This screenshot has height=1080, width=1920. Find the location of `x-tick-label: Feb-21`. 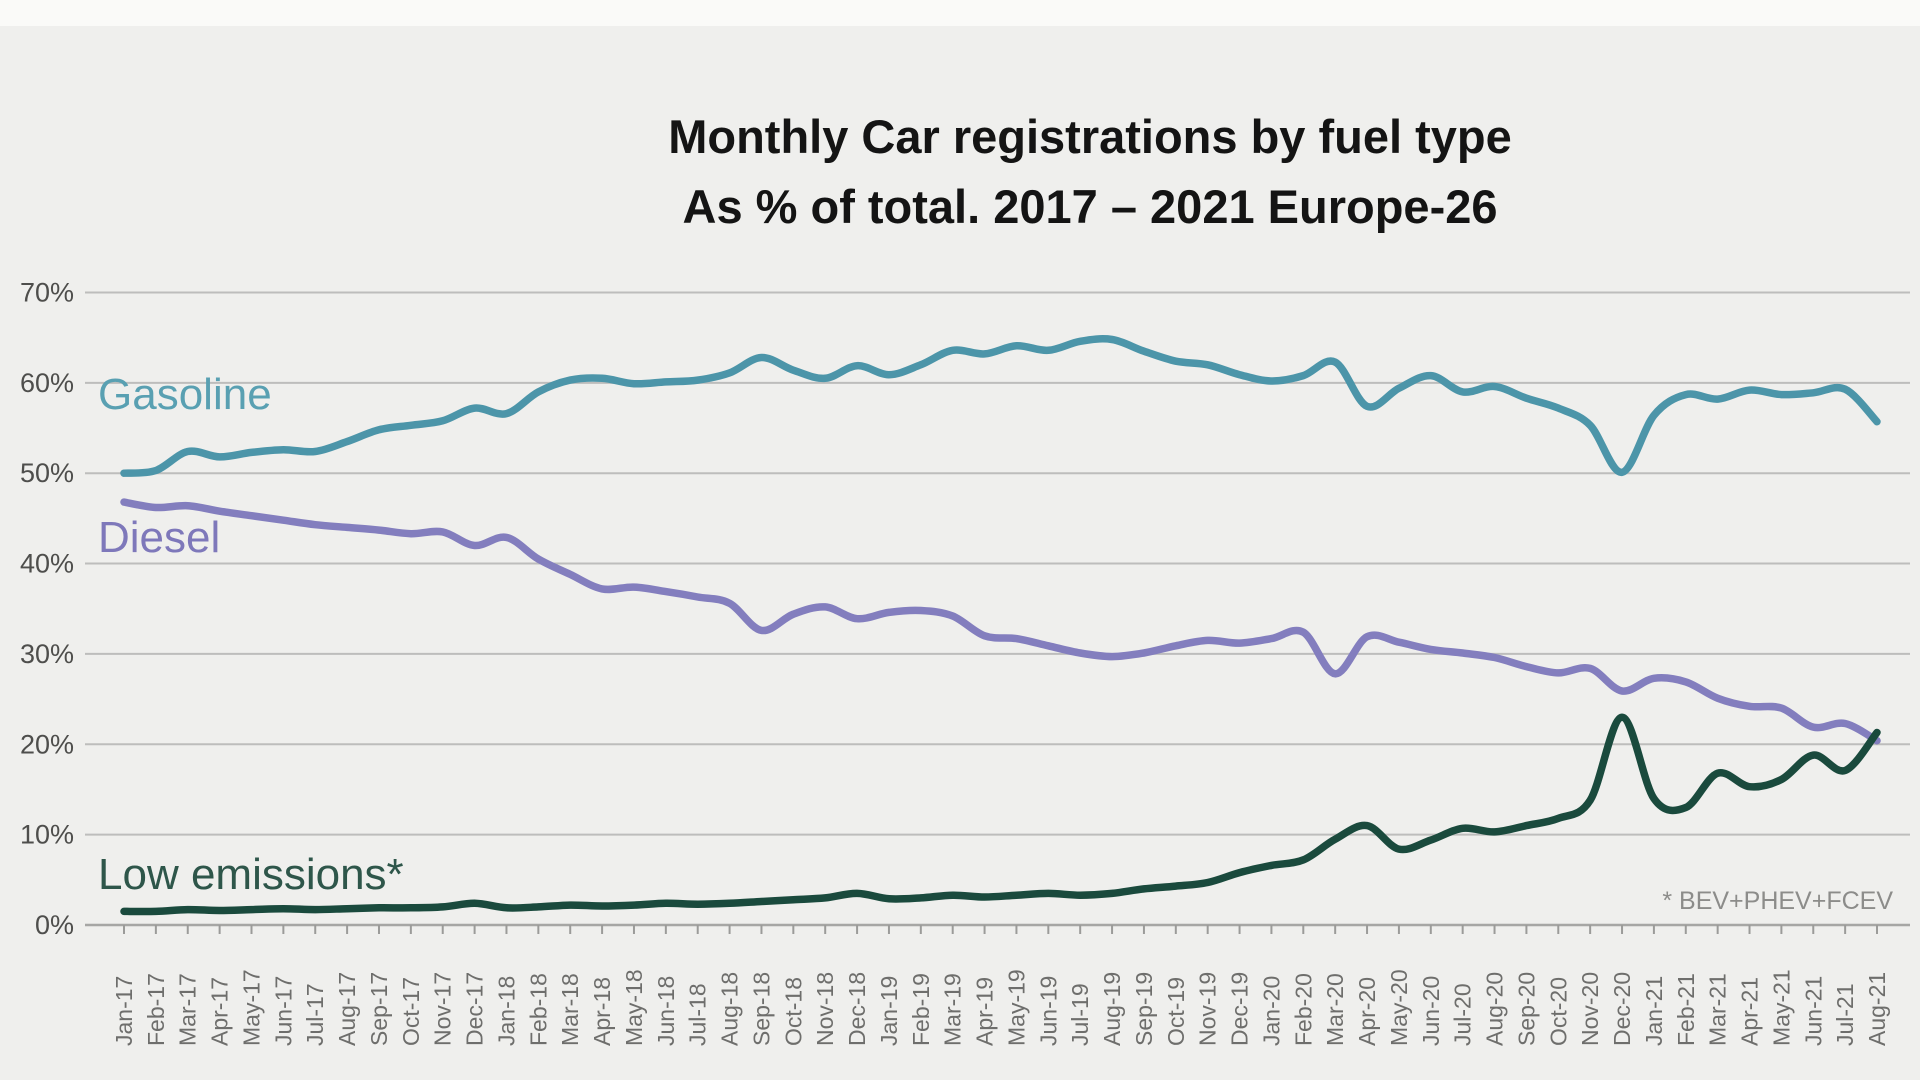

x-tick-label: Feb-21 is located at coordinates (1686, 1009).